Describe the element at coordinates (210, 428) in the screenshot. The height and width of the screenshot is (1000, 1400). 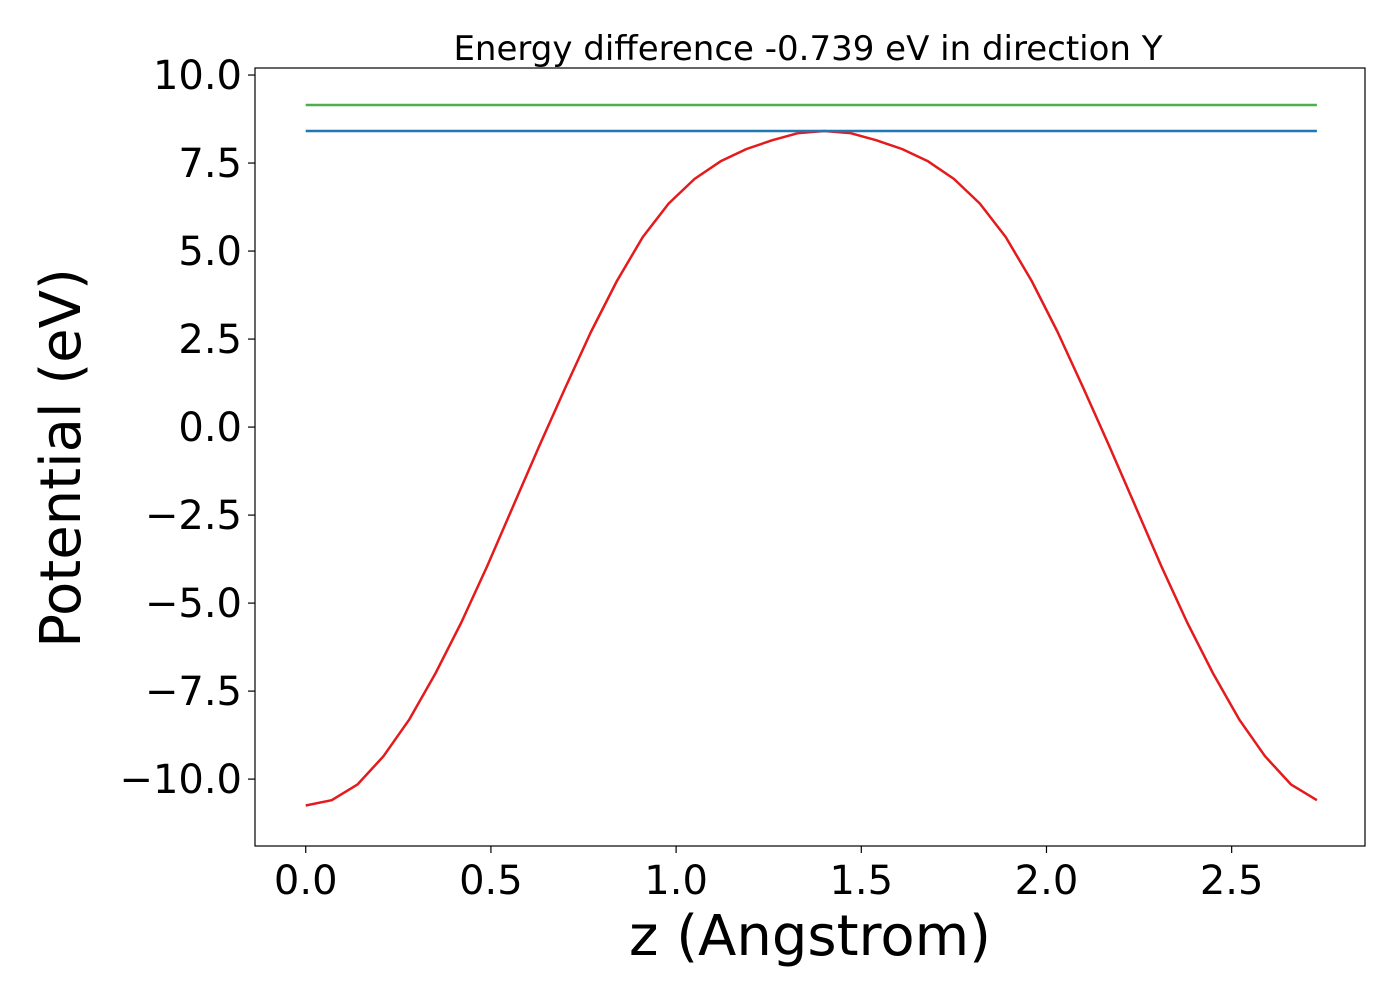
I see `y-tick-label: 0.0` at that location.